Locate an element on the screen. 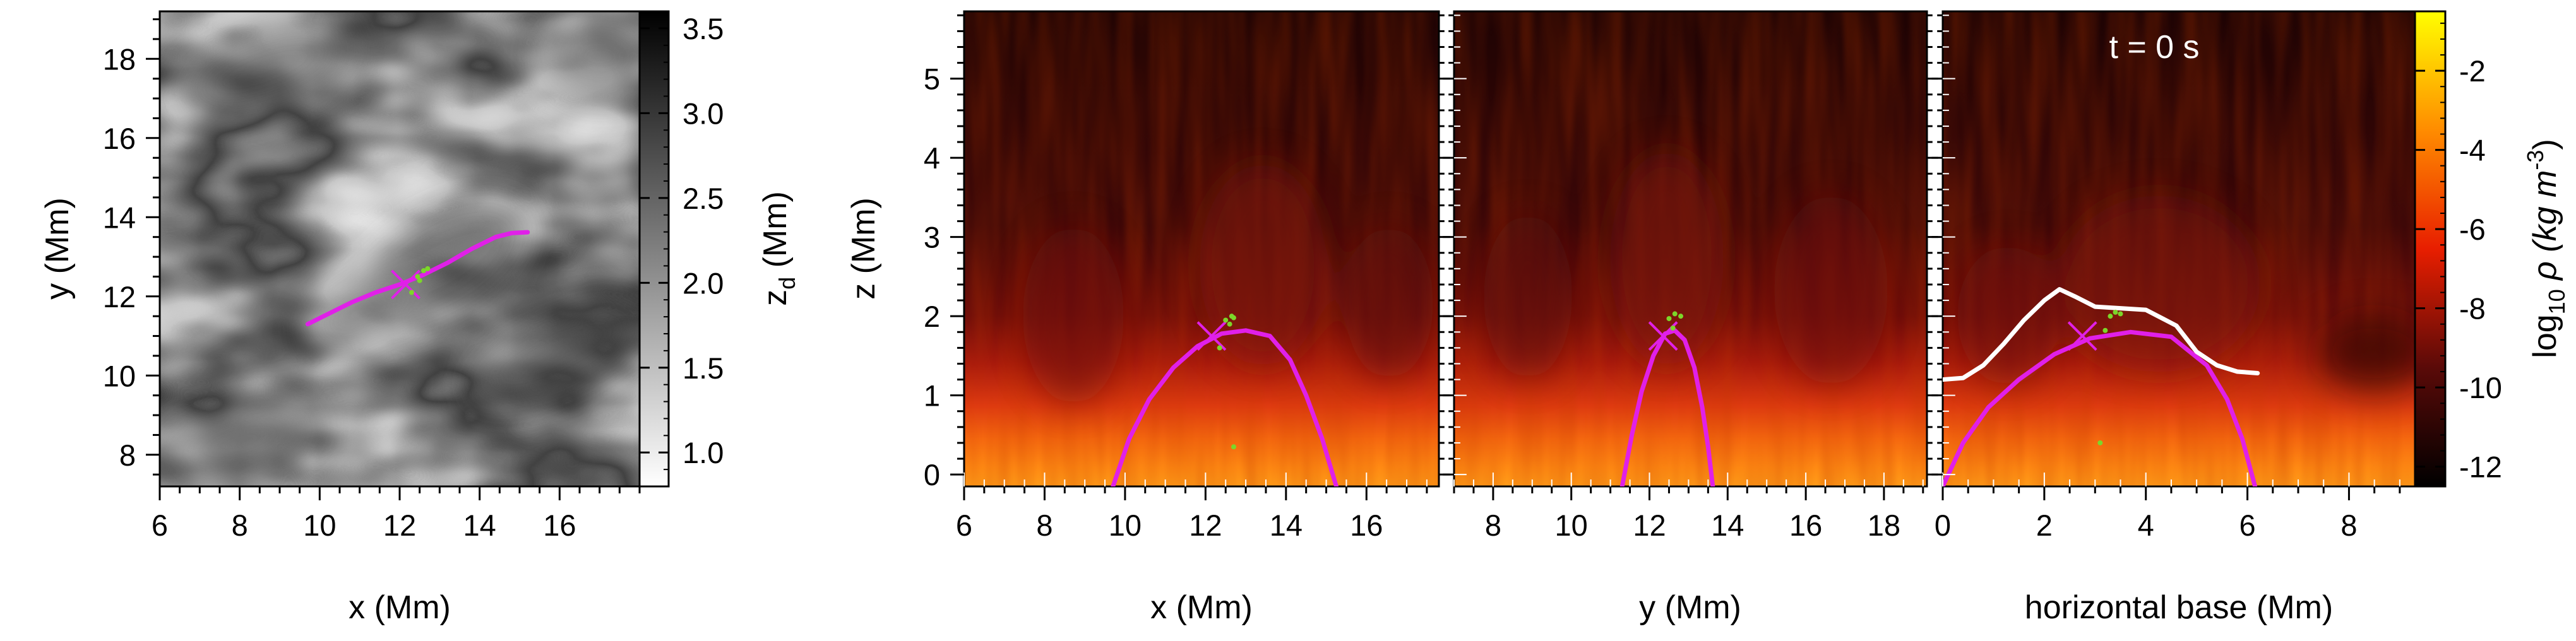 Image resolution: width=2576 pixels, height=641 pixels. y-tick-label: 12 is located at coordinates (119, 297).